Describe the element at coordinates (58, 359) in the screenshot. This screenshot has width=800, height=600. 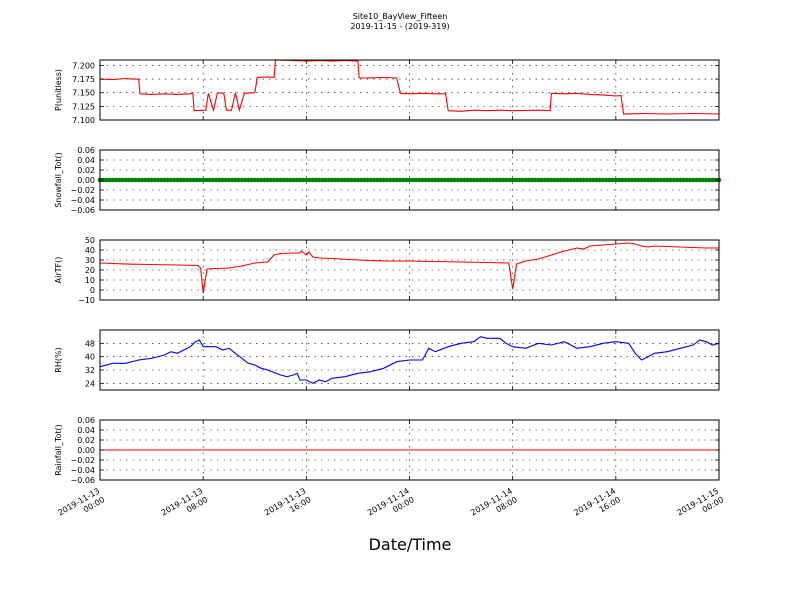
I see `y-axis-label: RH(%)` at that location.